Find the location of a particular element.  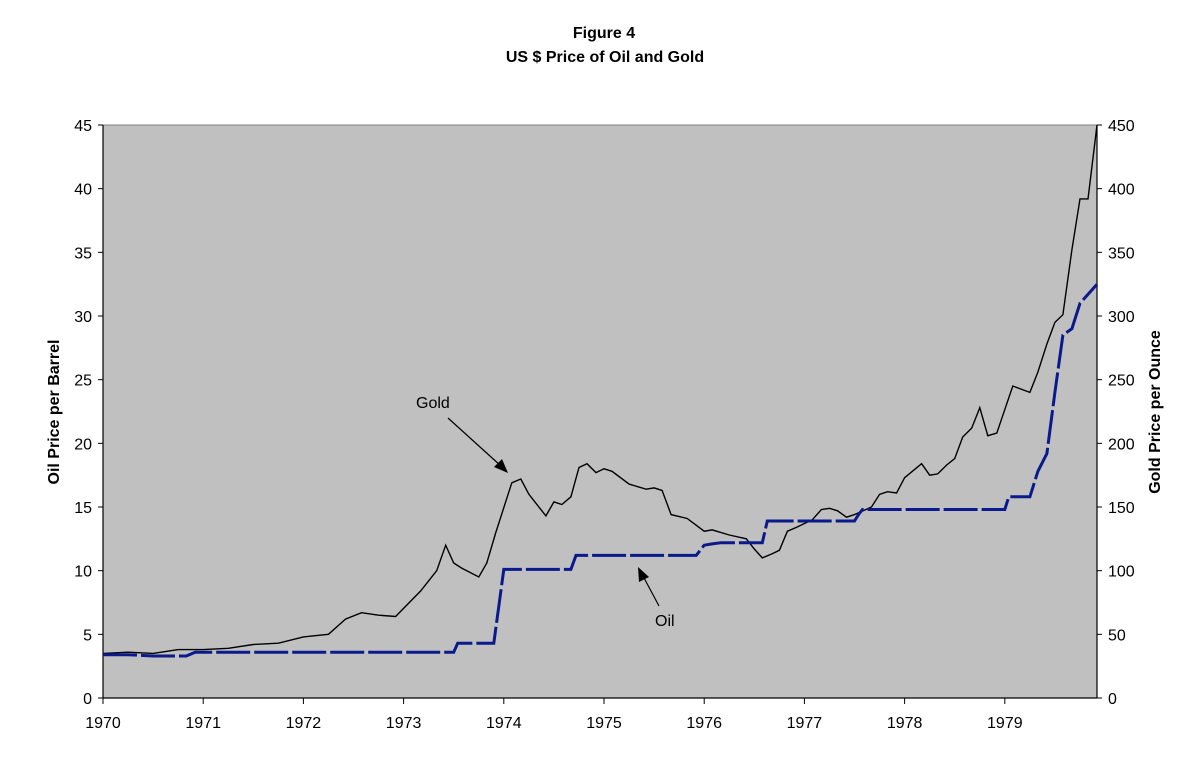

gold-annotation-label: Gold is located at coordinates (433, 403).